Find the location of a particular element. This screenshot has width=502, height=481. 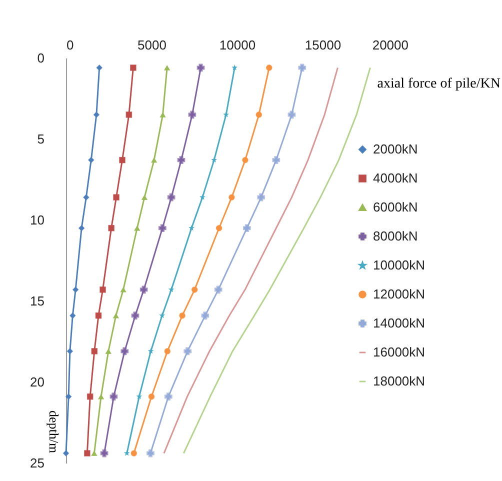

legend-label: 16000kN is located at coordinates (399, 352).